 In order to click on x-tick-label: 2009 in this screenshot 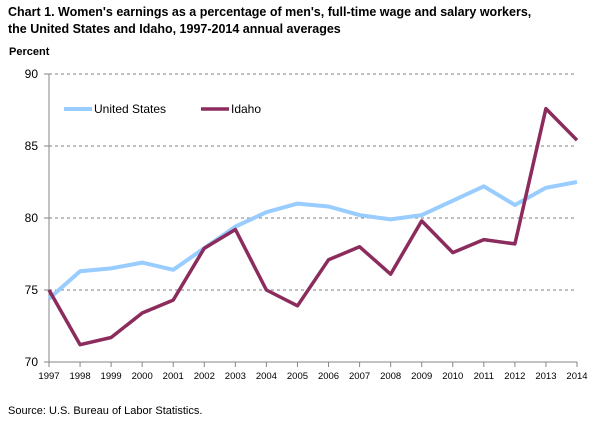, I will do `click(421, 376)`.